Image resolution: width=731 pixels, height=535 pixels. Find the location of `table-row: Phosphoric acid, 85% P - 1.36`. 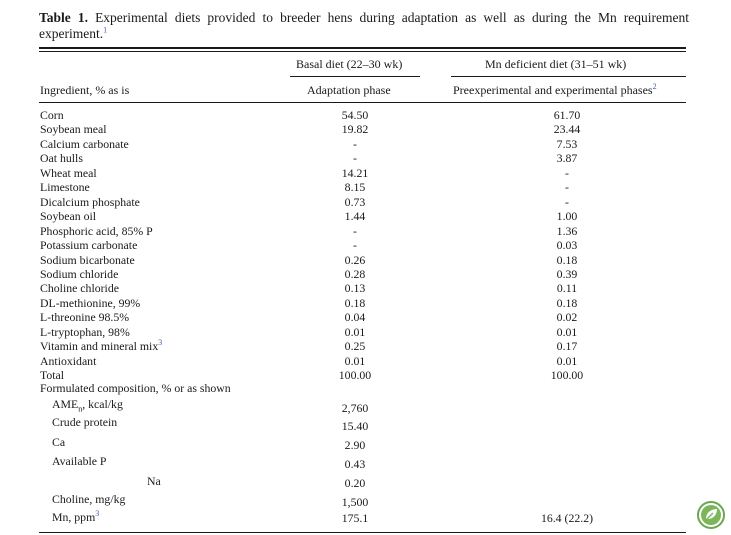

table-row: Phosphoric acid, 85% P - 1.36 is located at coordinates (365, 231).